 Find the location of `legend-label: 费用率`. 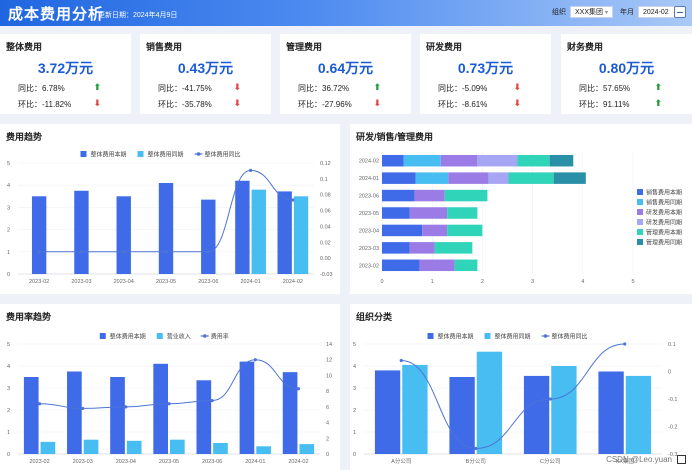

legend-label: 费用率 is located at coordinates (220, 337).